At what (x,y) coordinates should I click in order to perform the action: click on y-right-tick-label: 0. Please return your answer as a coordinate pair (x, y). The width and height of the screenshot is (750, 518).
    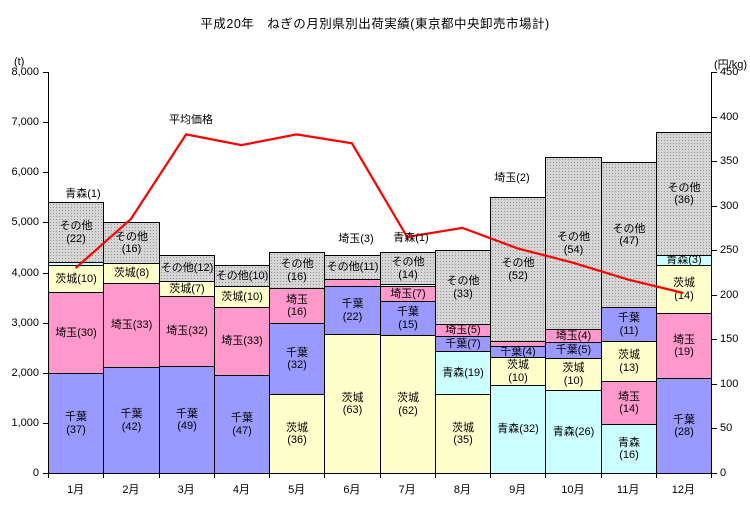
    Looking at the image, I should click on (723, 473).